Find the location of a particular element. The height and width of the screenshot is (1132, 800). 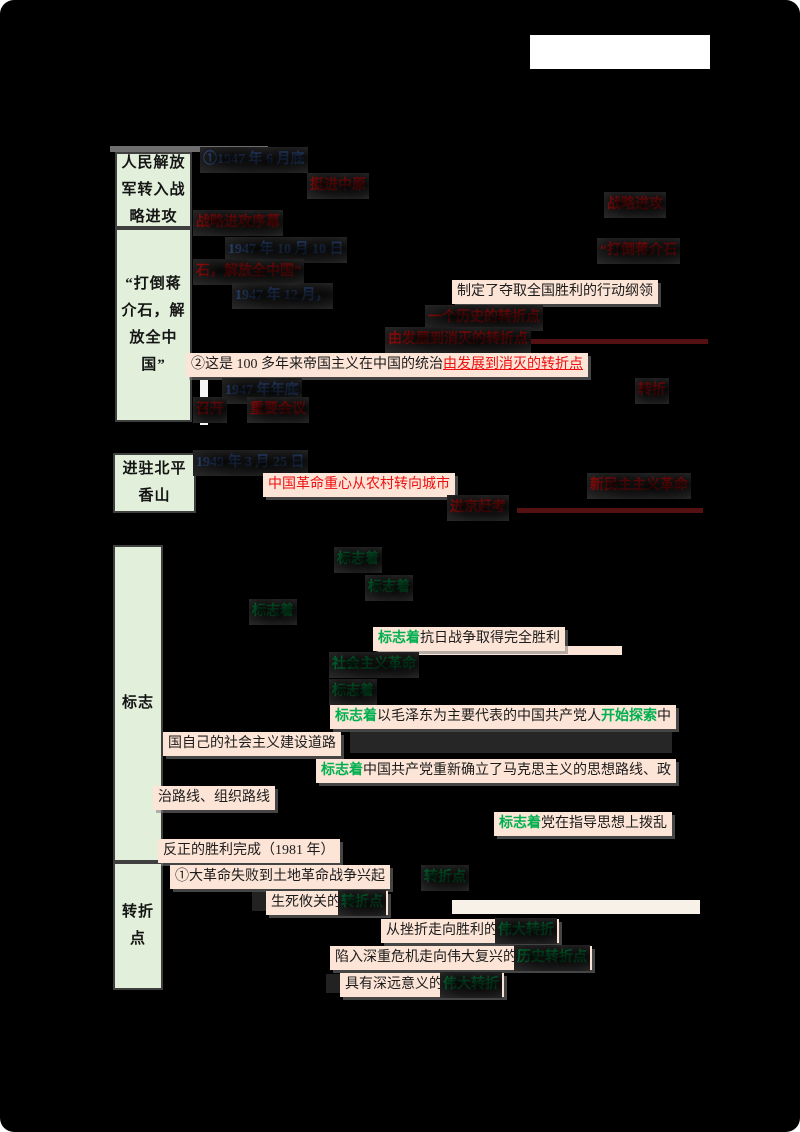

s2-redacted-slogan-tail: 石，解放全中国” is located at coordinates (248, 272).